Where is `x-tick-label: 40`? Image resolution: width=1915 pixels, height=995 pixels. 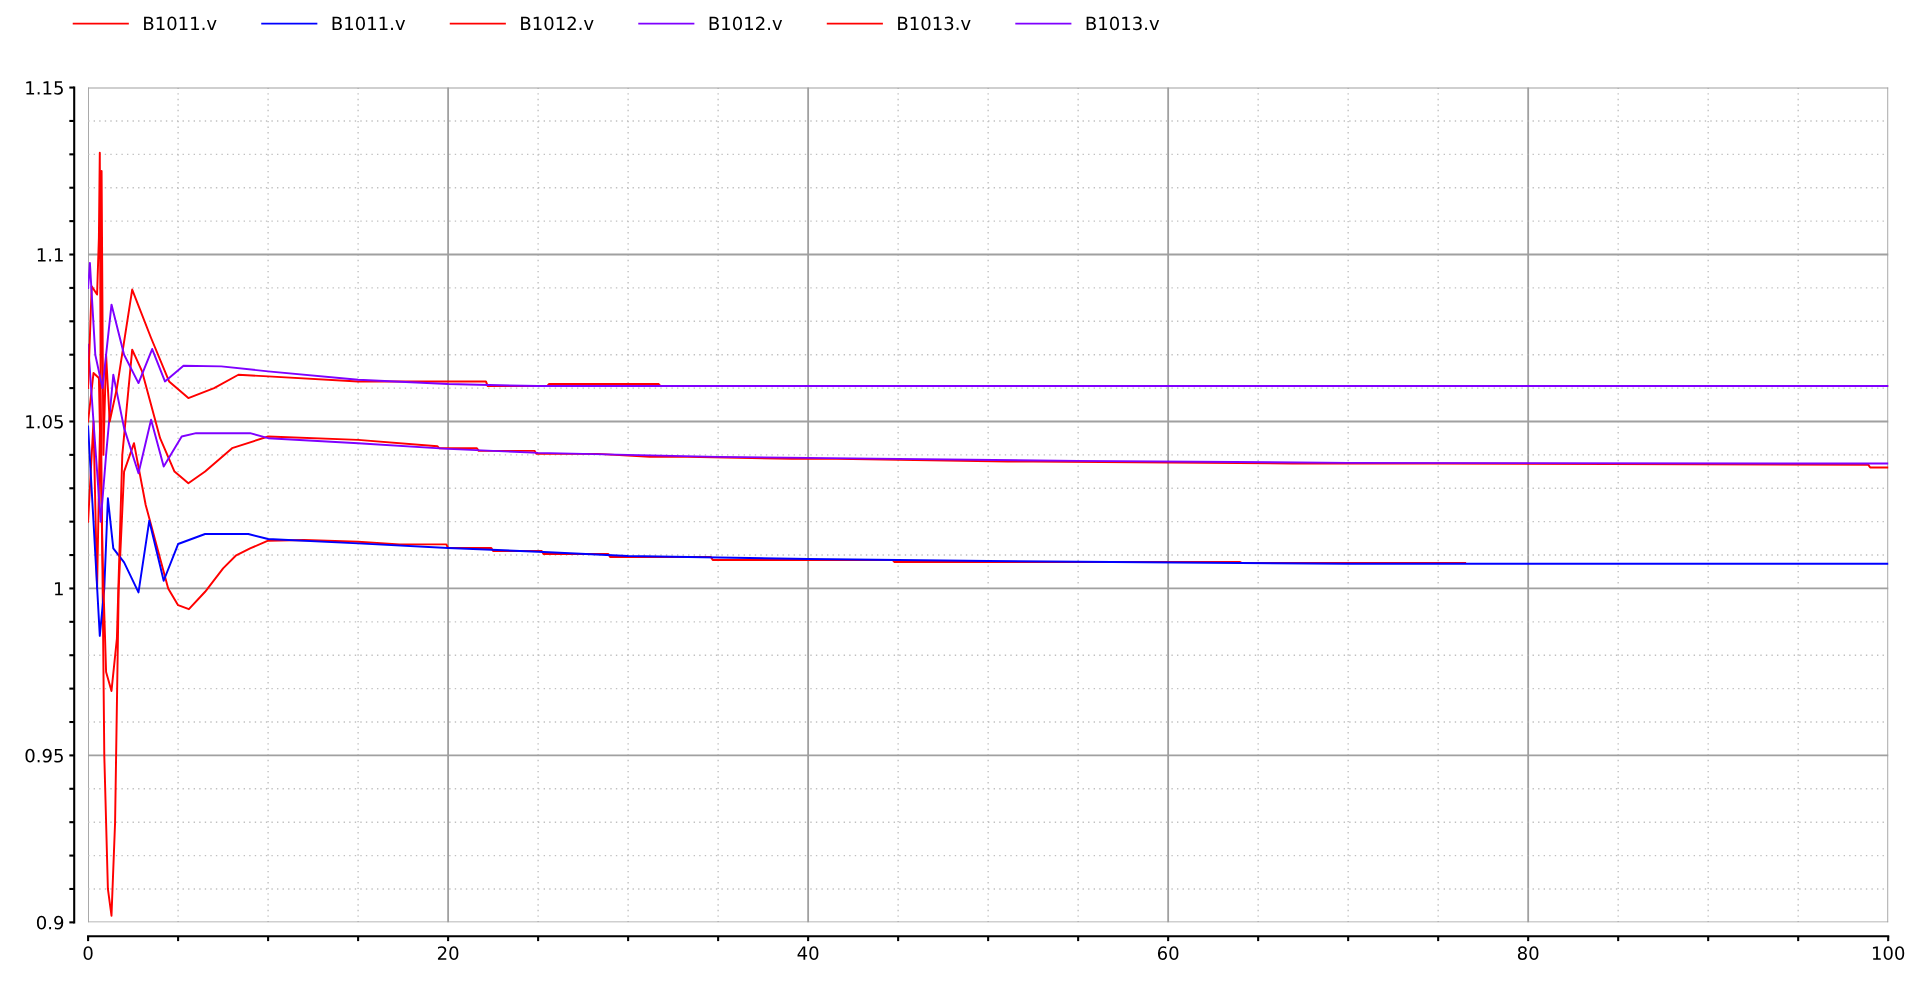 x-tick-label: 40 is located at coordinates (808, 953).